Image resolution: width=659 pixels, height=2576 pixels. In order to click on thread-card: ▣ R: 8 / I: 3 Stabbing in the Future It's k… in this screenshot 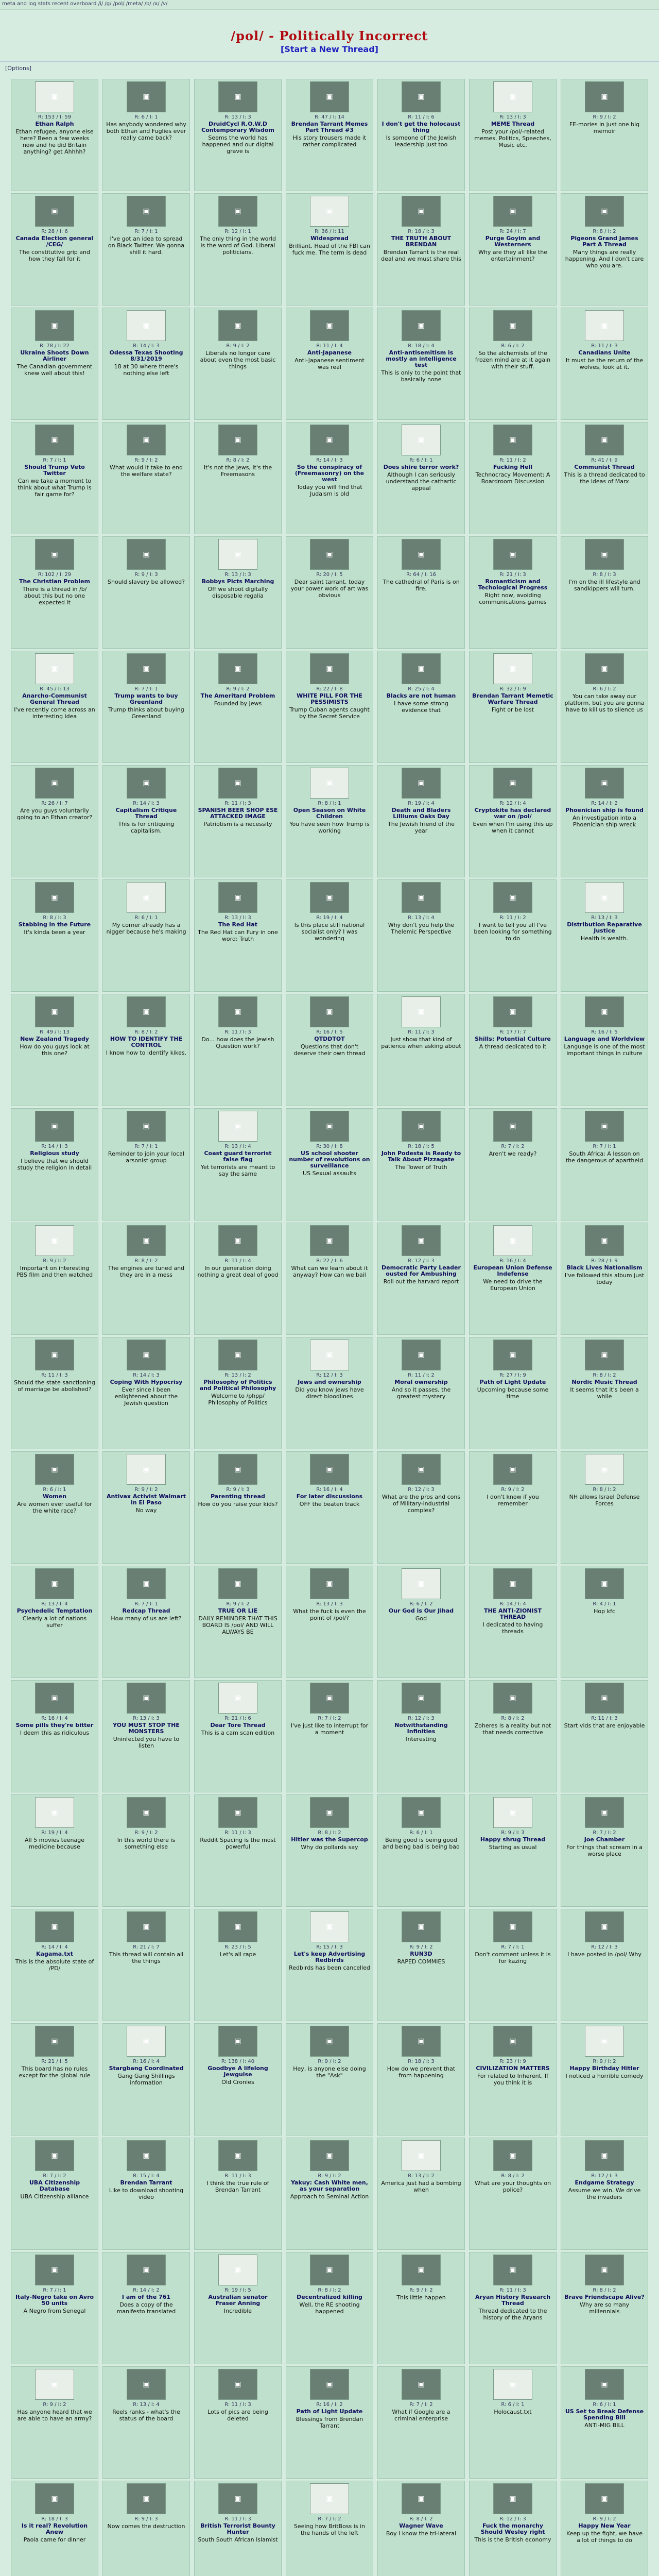, I will do `click(55, 935)`.